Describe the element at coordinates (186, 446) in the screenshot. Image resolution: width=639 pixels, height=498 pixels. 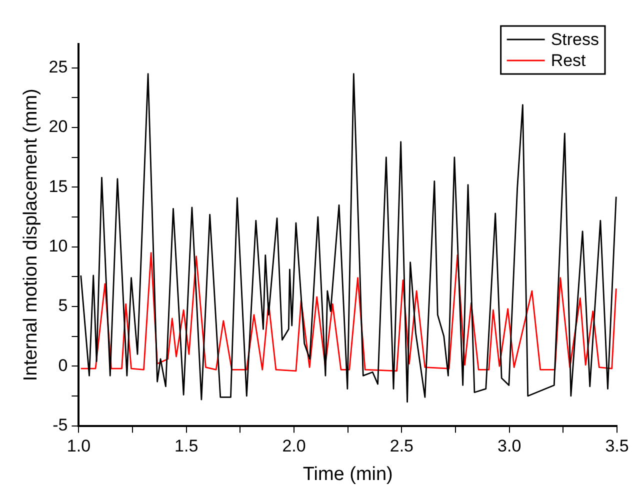
I see `x-tick-label: 1.5` at that location.